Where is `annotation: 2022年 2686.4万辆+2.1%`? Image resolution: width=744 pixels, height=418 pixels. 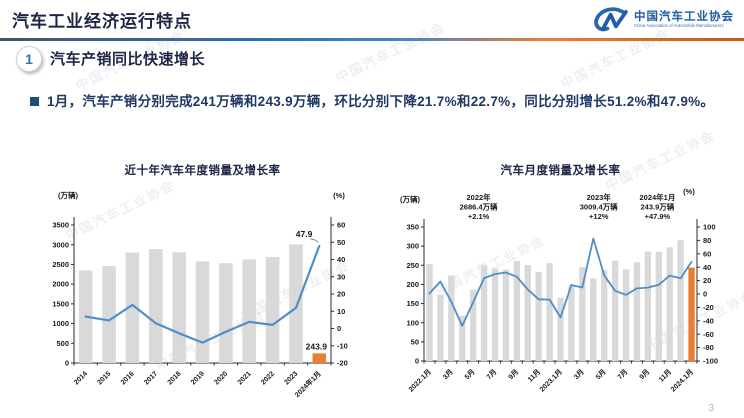 annotation: 2022年 2686.4万辆+2.1% is located at coordinates (479, 206).